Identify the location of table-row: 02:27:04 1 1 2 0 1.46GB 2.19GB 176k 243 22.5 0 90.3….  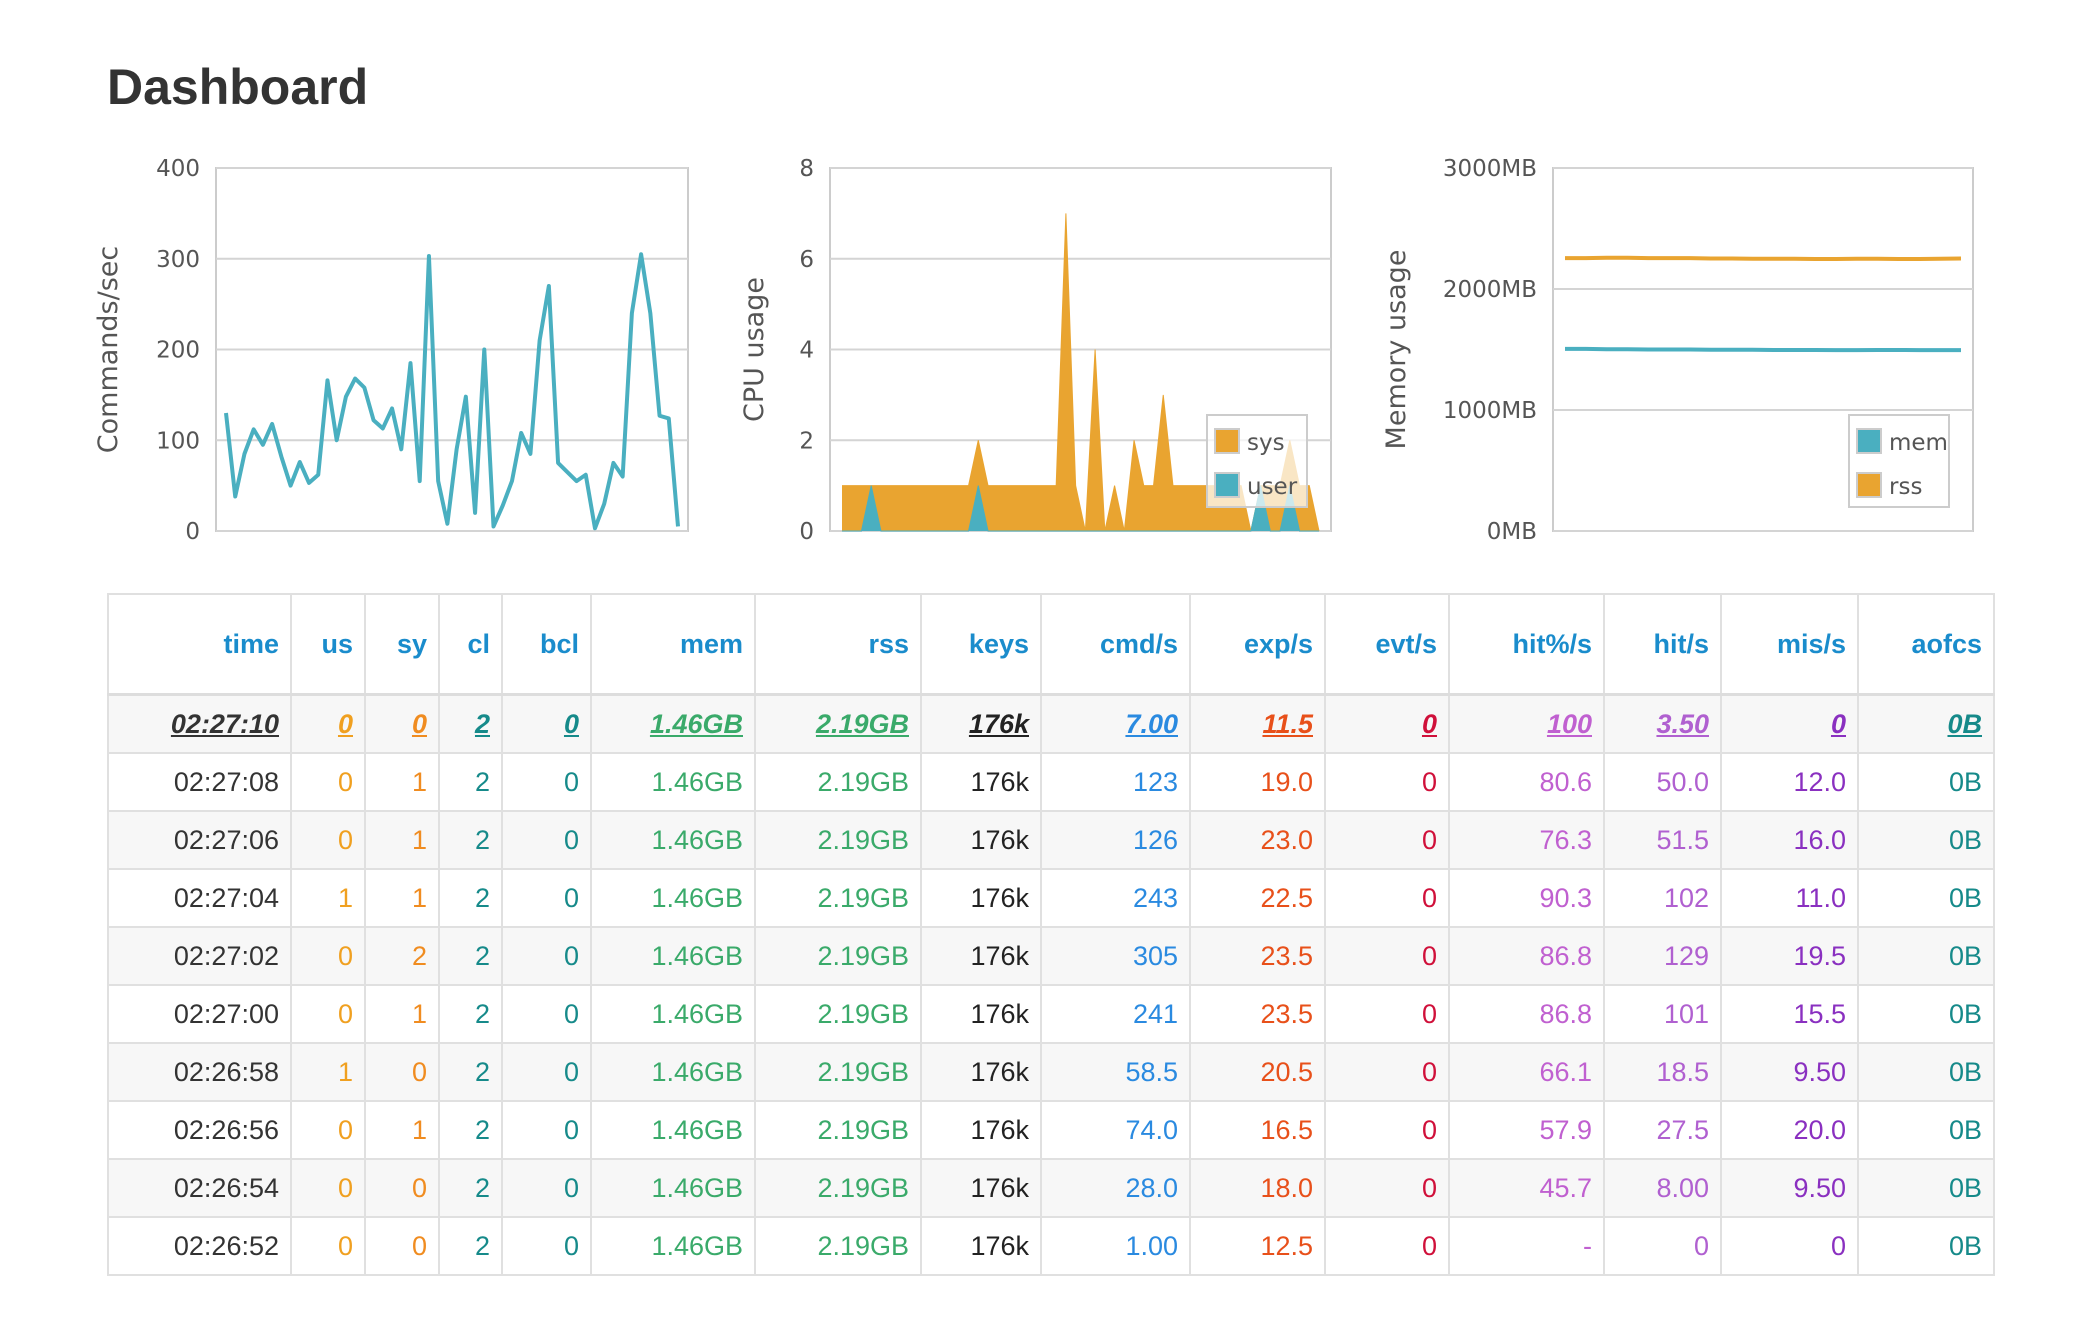
(1051, 898).